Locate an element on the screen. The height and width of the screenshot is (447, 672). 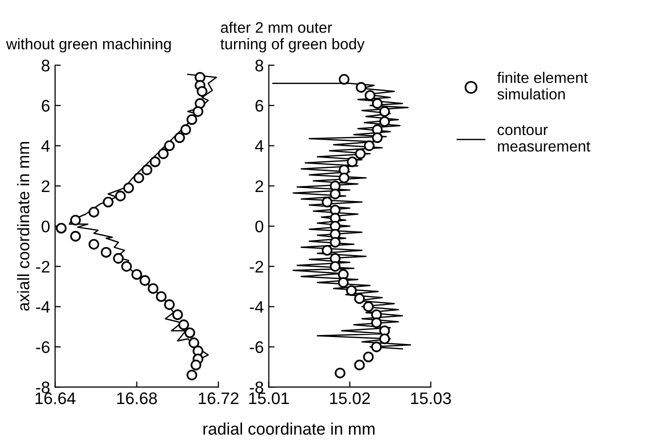
x-tick-label: 15.02 is located at coordinates (350, 398).